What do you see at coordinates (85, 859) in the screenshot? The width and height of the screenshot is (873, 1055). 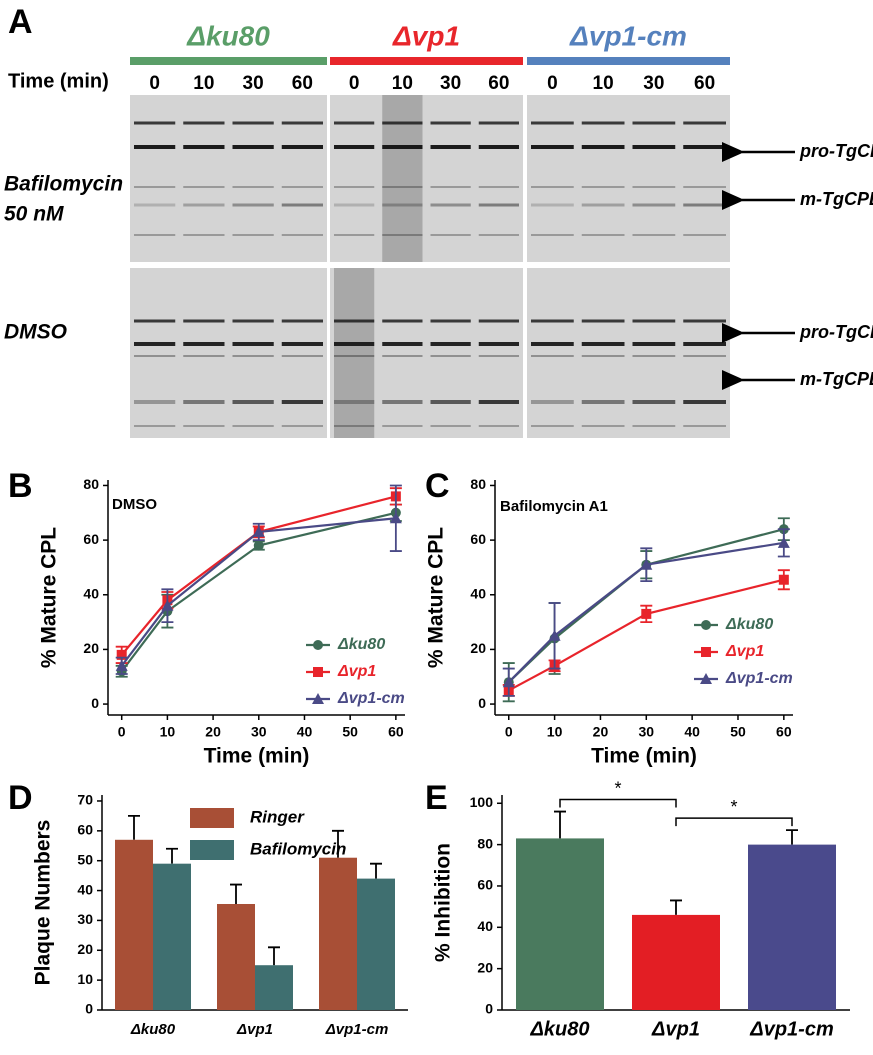 I see `y-tick-label: 50` at bounding box center [85, 859].